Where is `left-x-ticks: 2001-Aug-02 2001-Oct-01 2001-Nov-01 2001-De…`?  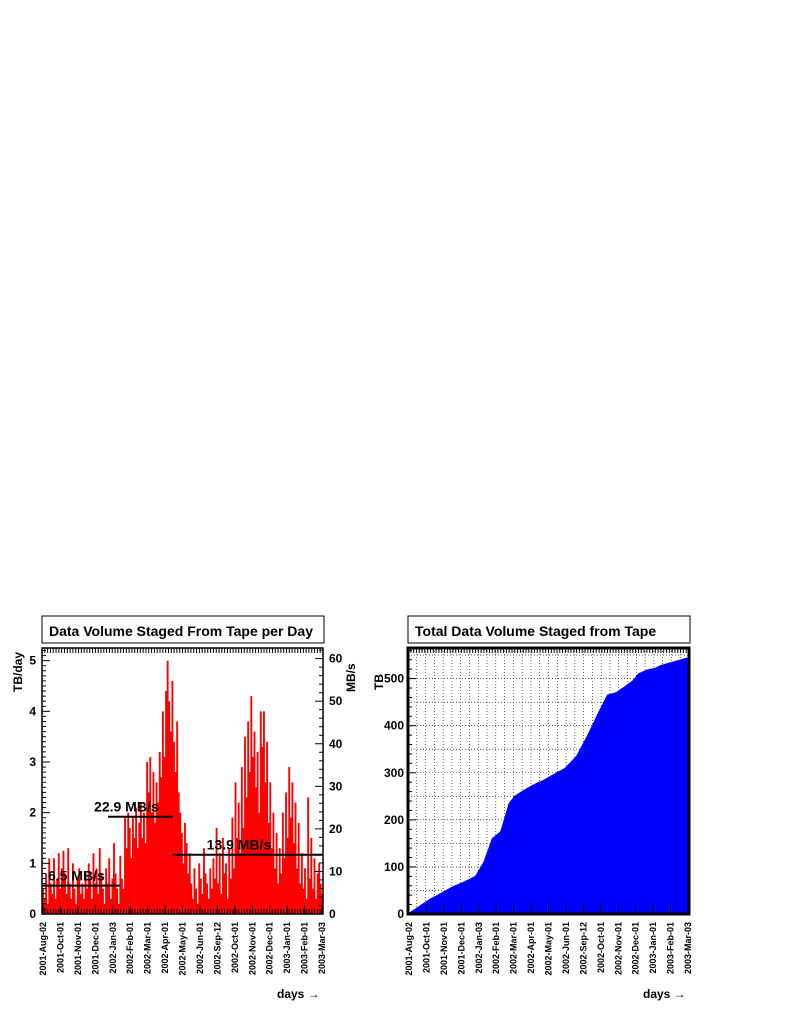 left-x-ticks: 2001-Aug-02 2001-Oct-01 2001-Nov-01 2001-De… is located at coordinates (182, 812).